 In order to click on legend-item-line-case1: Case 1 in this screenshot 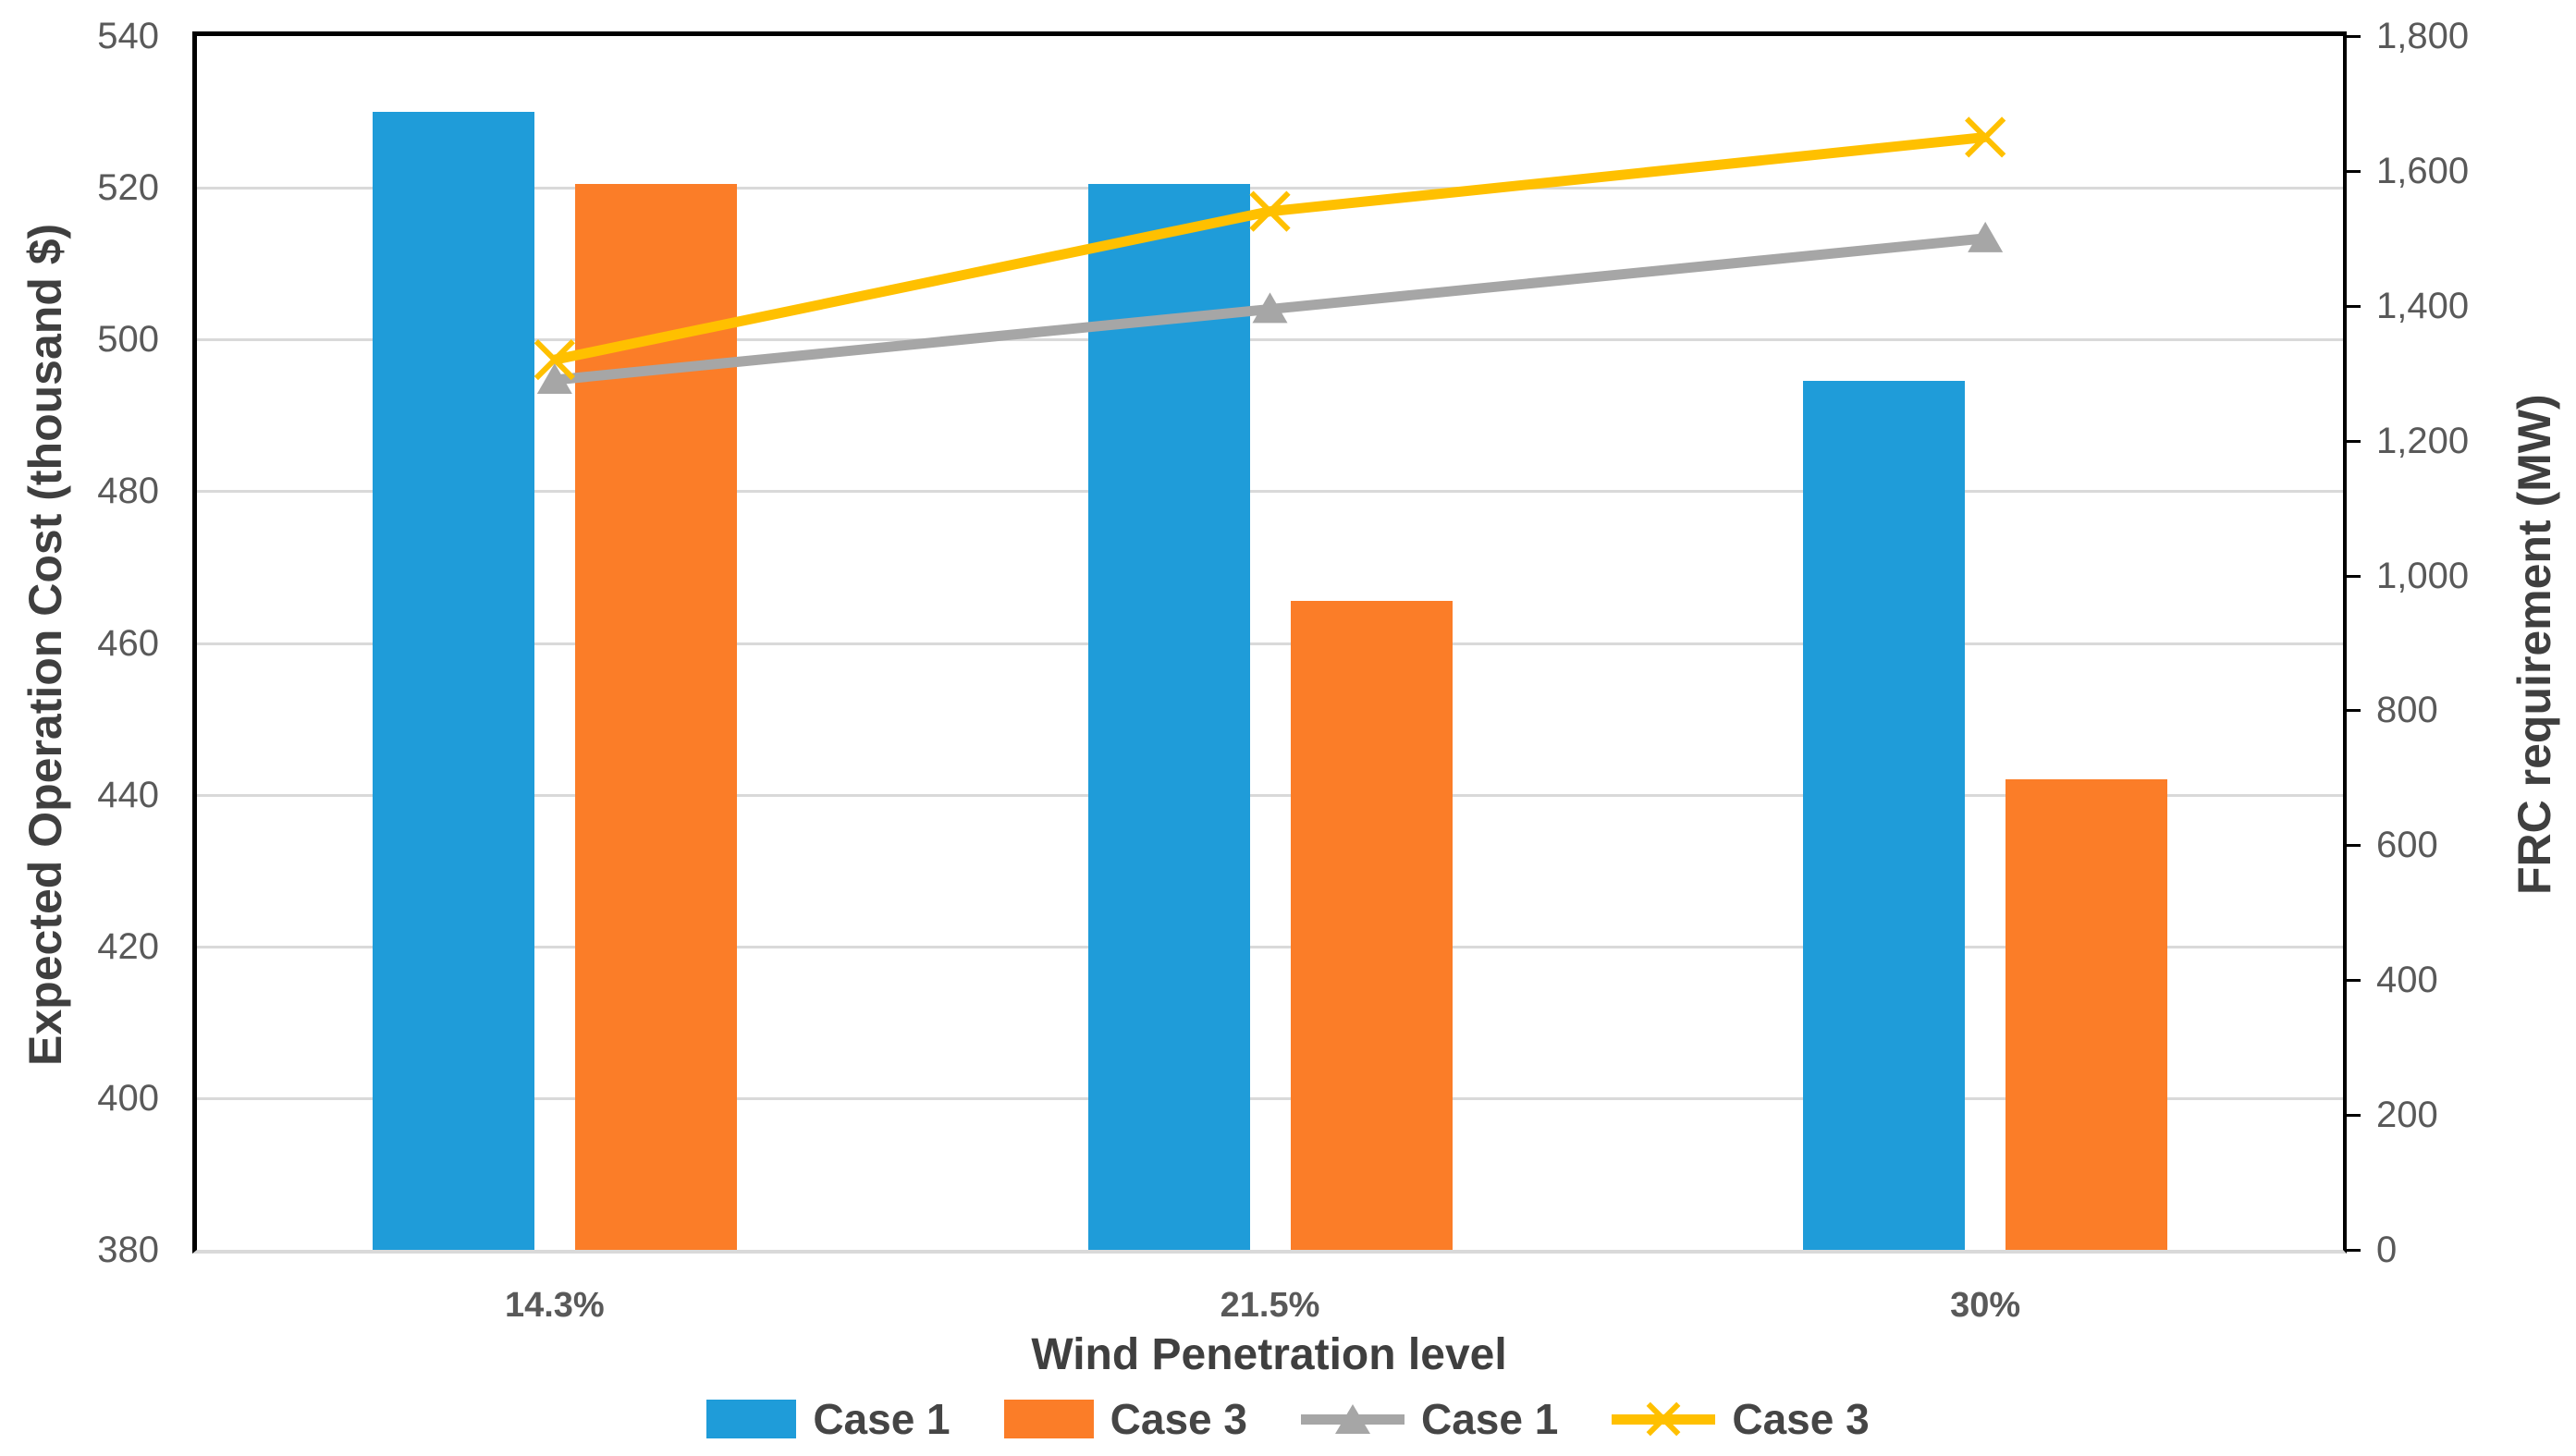, I will do `click(1429, 1419)`.